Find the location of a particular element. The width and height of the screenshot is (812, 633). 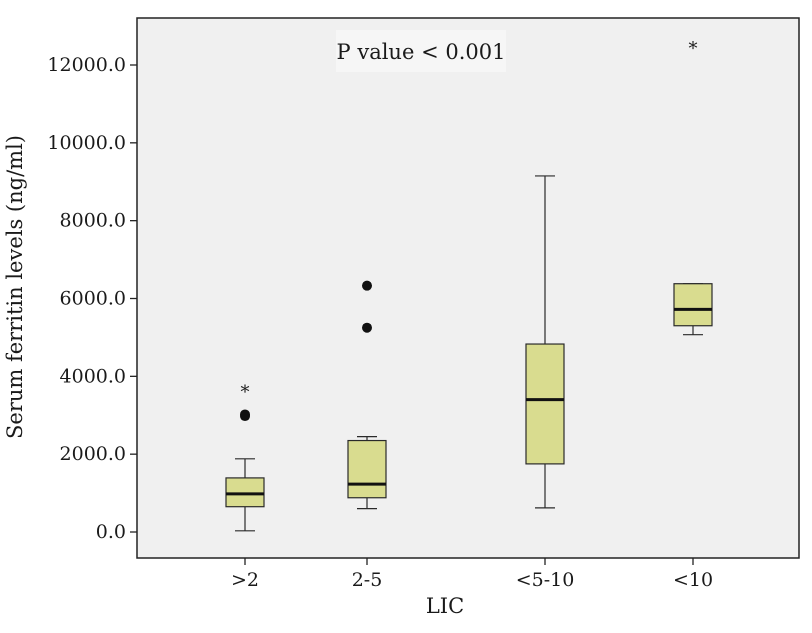

x-tick-label: <10 is located at coordinates (693, 580).